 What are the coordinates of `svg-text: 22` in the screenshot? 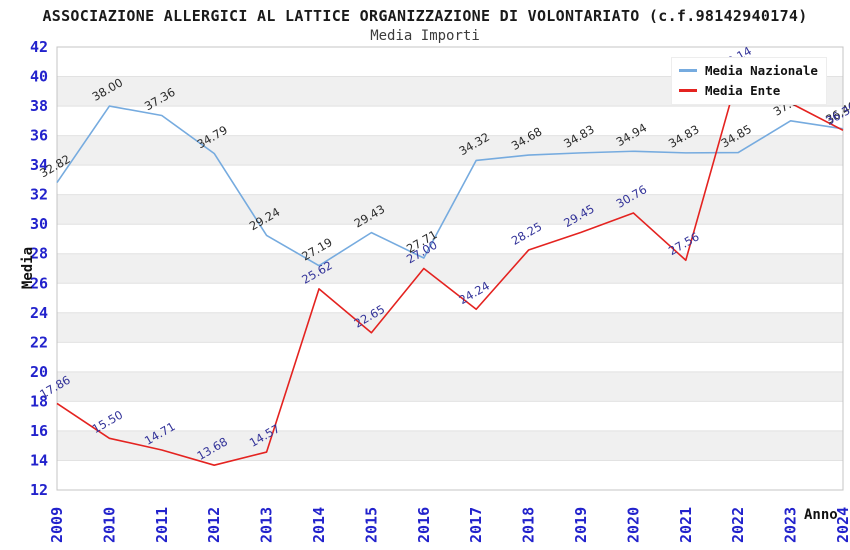 It's located at (39, 342).